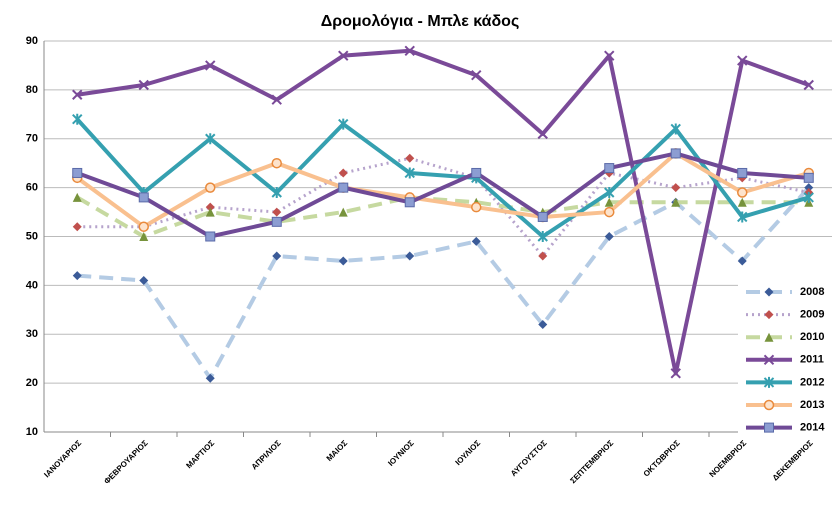 The width and height of the screenshot is (832, 510). Describe the element at coordinates (529, 458) in the screenshot. I see `x-tick-label: ΑΥΓΟΥΣΤΟΣ` at that location.